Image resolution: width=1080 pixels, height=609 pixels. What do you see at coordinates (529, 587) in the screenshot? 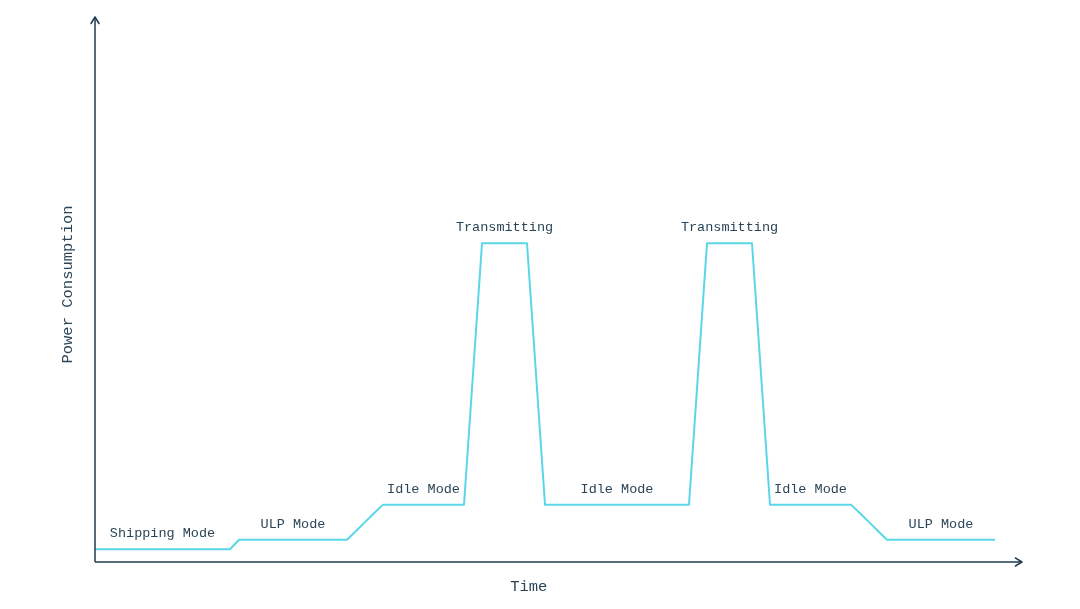
I see `x-axis-title: Time` at bounding box center [529, 587].